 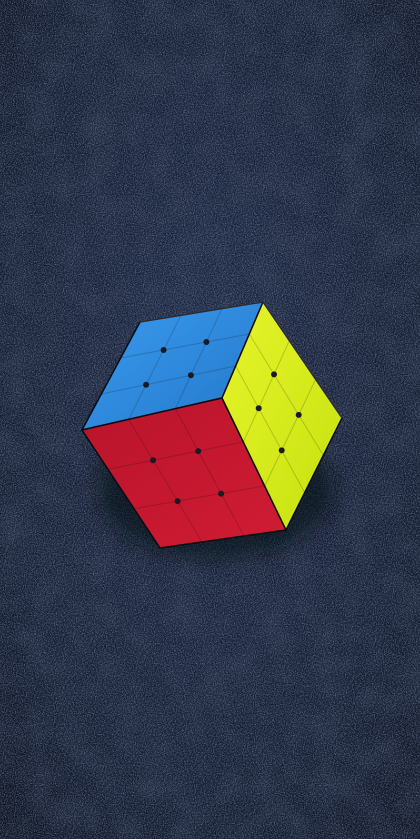 I want to click on cube-highlight-edge, so click(x=241, y=359).